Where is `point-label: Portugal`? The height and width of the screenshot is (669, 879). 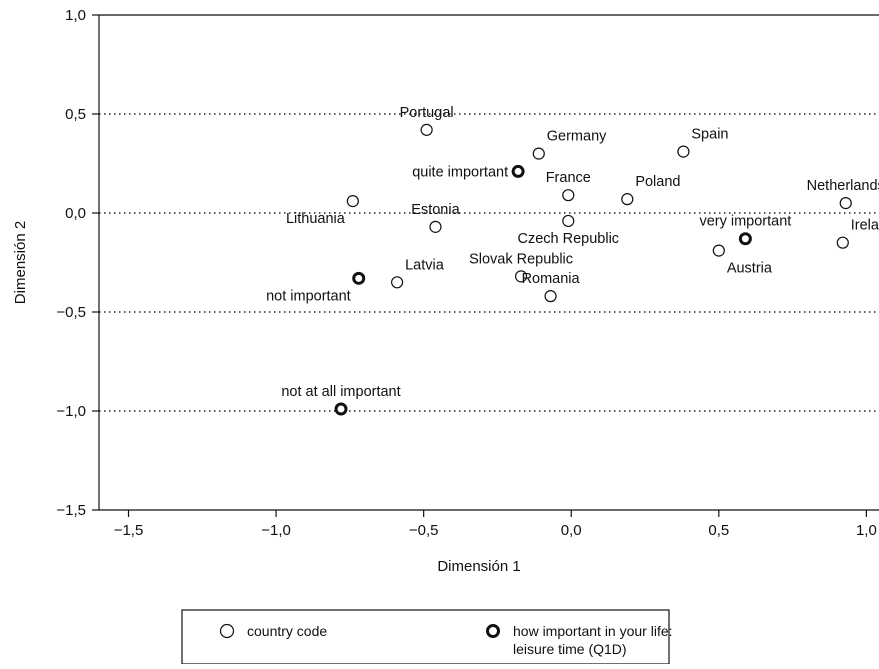 point-label: Portugal is located at coordinates (427, 113).